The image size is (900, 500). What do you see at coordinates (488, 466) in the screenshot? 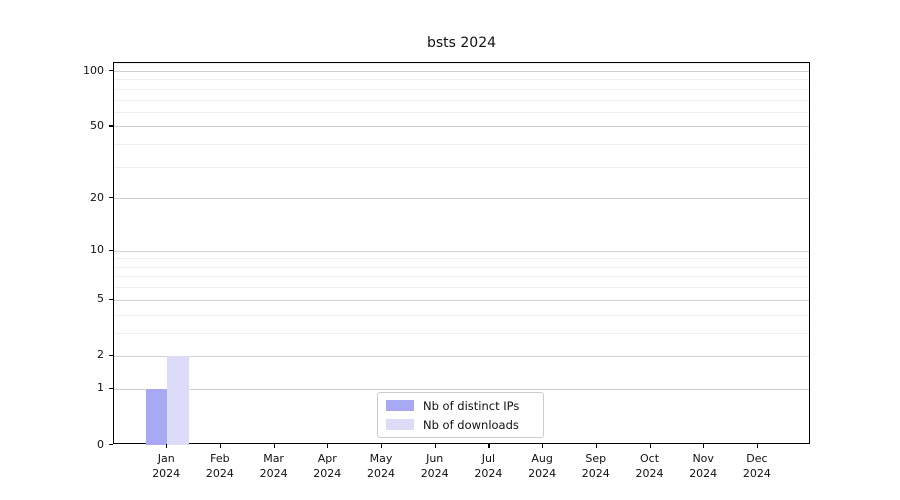
I see `x-tick-label: Jul 2024` at bounding box center [488, 466].